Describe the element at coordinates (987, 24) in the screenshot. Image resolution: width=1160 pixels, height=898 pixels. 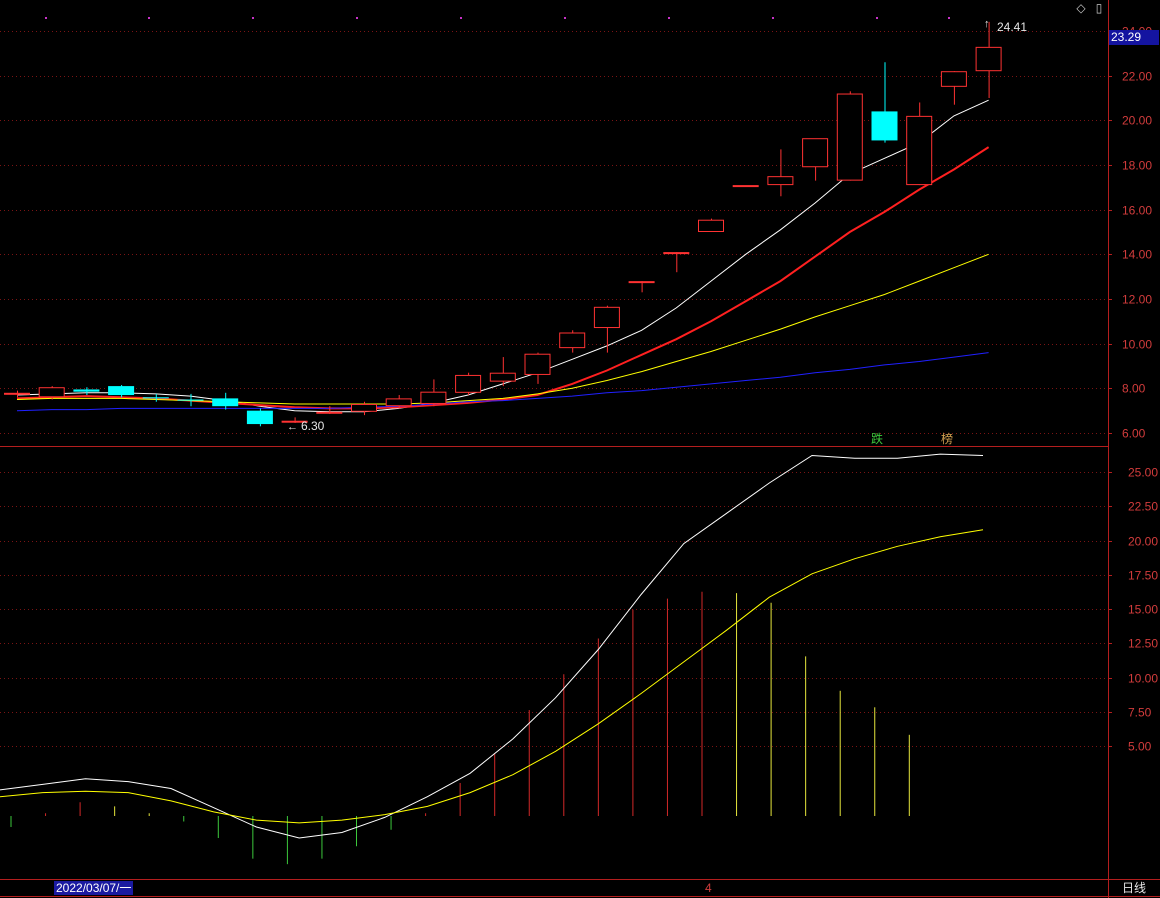
I see `high-arrow-icon: ↑` at that location.